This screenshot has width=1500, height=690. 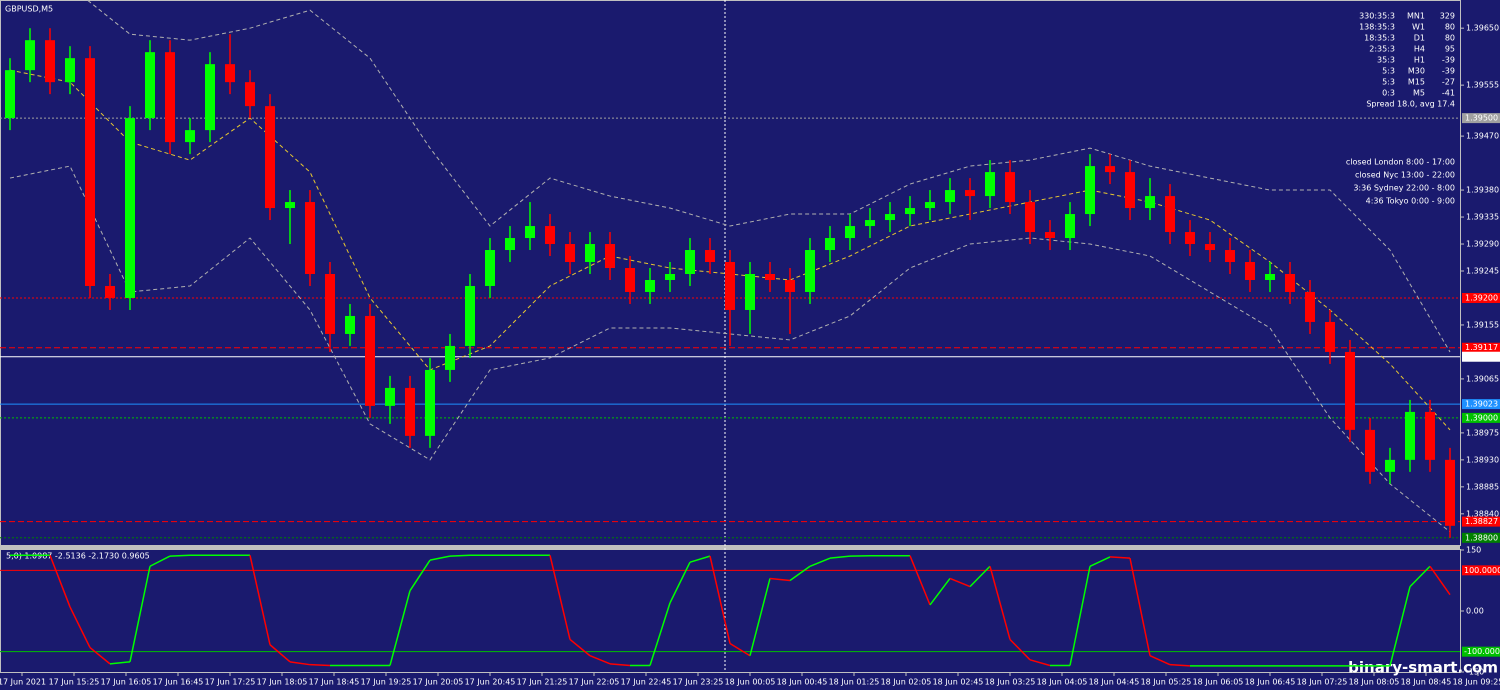 What do you see at coordinates (594, 682) in the screenshot?
I see `x-tick-label: 17 Jun 22:05` at bounding box center [594, 682].